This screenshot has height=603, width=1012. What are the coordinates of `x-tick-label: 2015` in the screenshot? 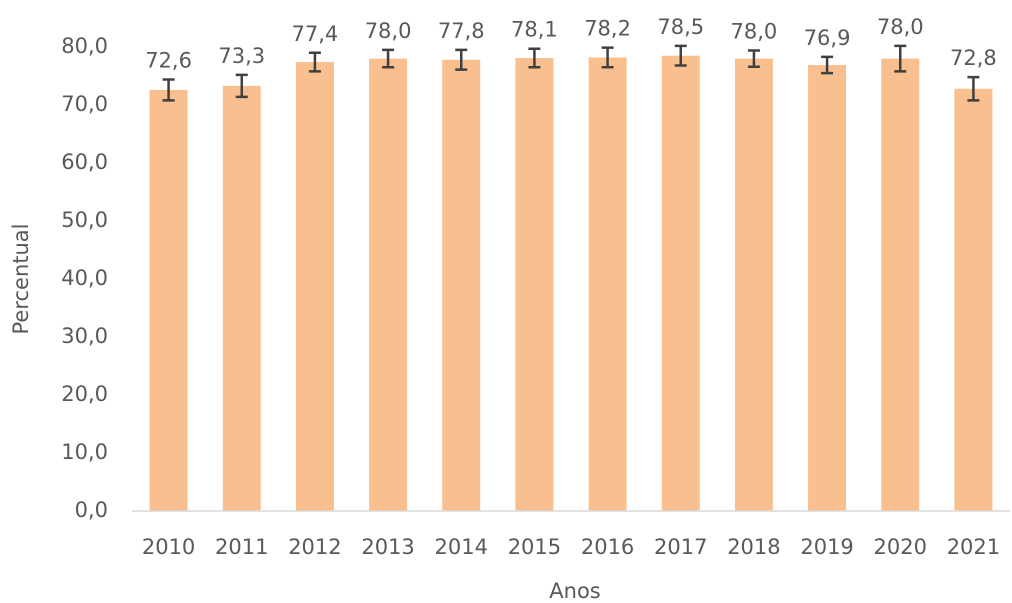 It's located at (534, 547).